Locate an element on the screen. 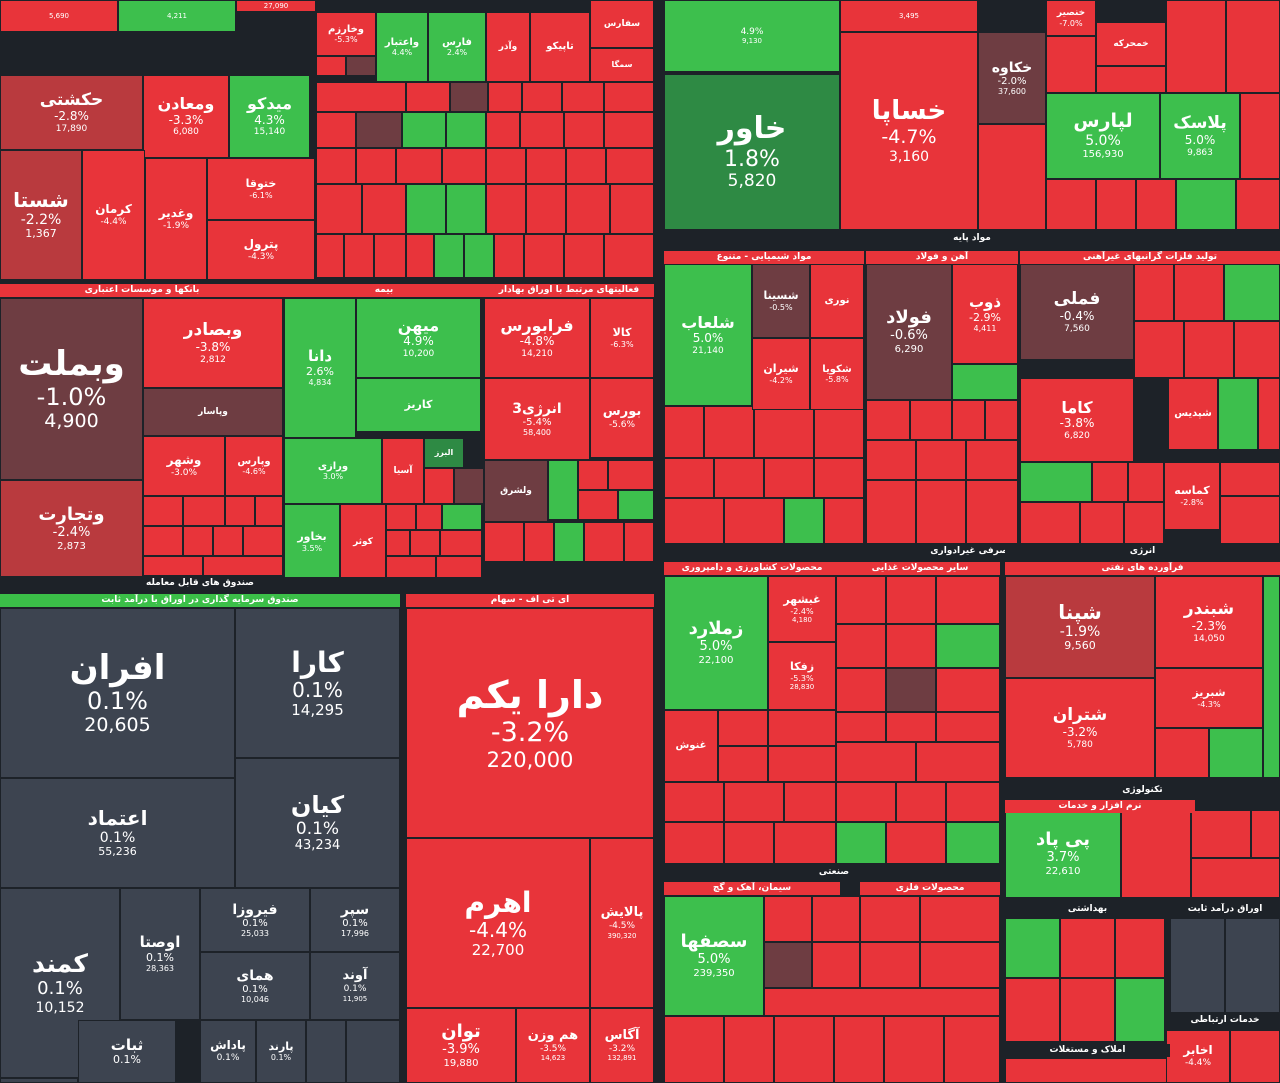 Image resolution: width=1280 pixels, height=1083 pixels. ticker-tile: خساپا -4.7% 3,160 is located at coordinates (909, 131).